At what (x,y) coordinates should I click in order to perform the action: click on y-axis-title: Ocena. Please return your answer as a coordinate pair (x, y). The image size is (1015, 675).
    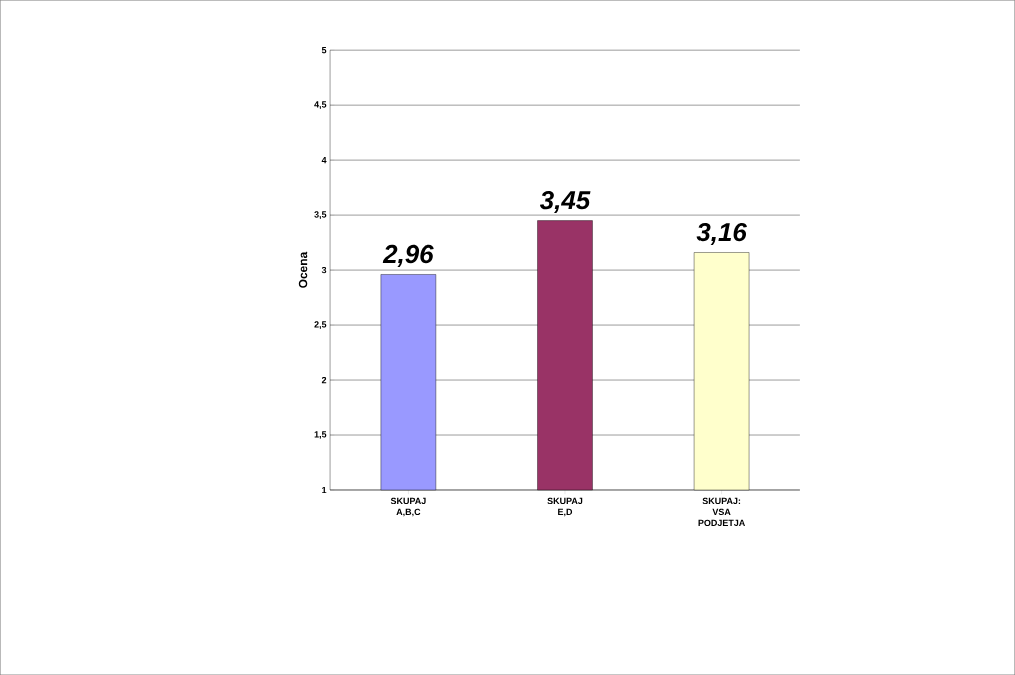
    Looking at the image, I should click on (303, 269).